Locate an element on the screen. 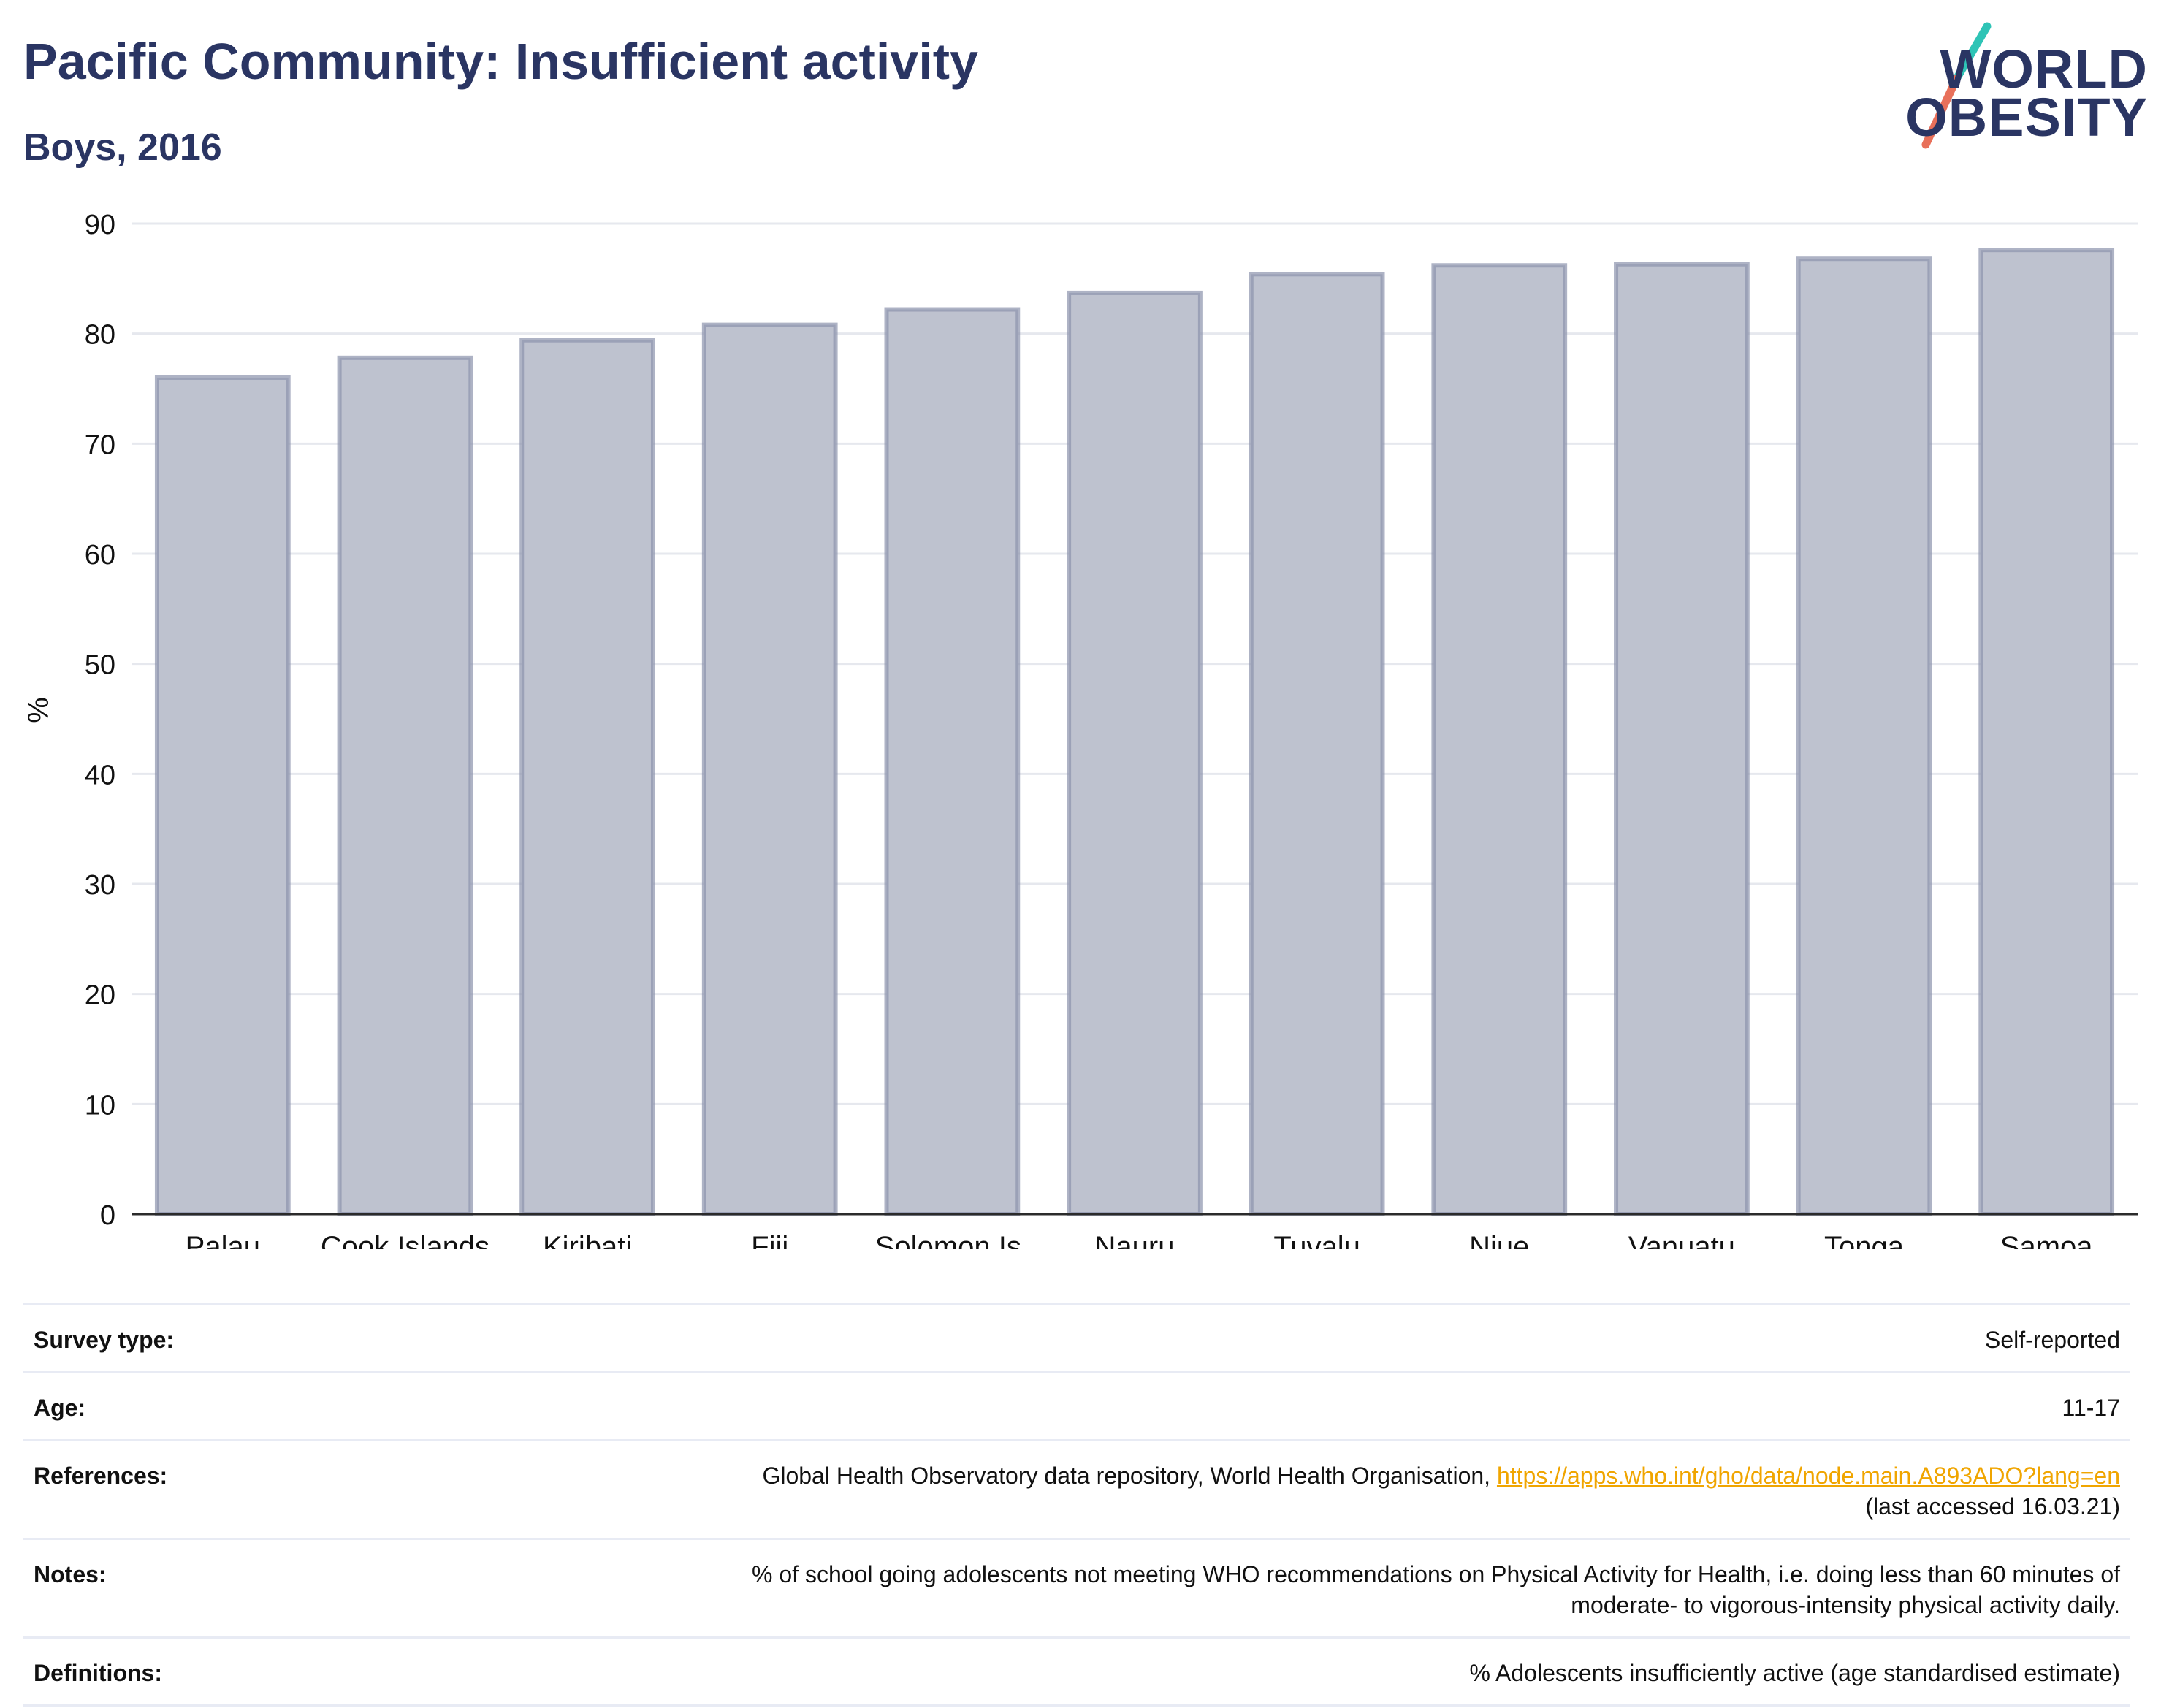 This screenshot has height=1708, width=2161. x-tick-label: Tonga is located at coordinates (1864, 1240).